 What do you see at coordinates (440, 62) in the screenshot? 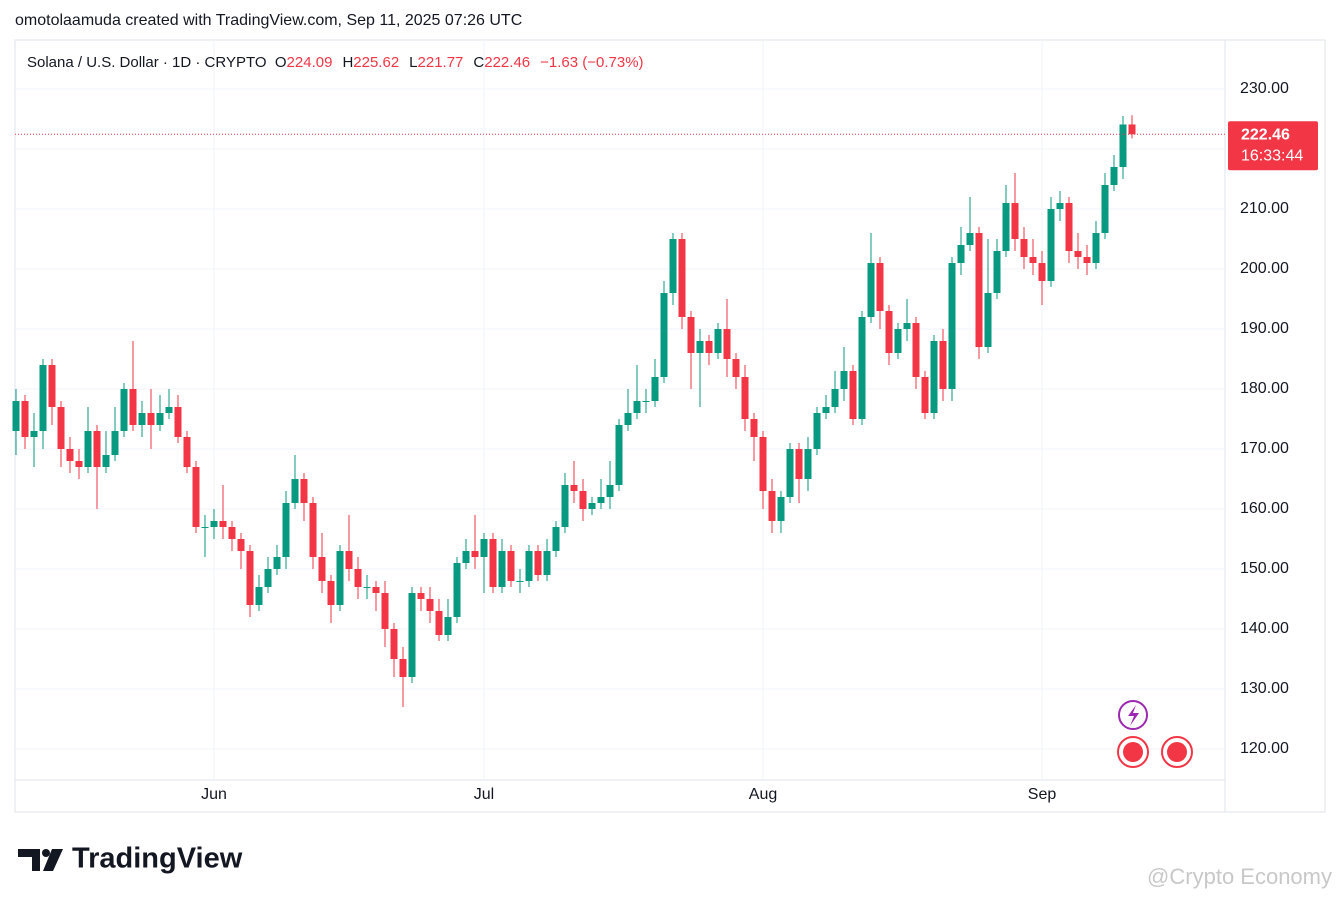
I see `ohlc-value: 221.77` at bounding box center [440, 62].